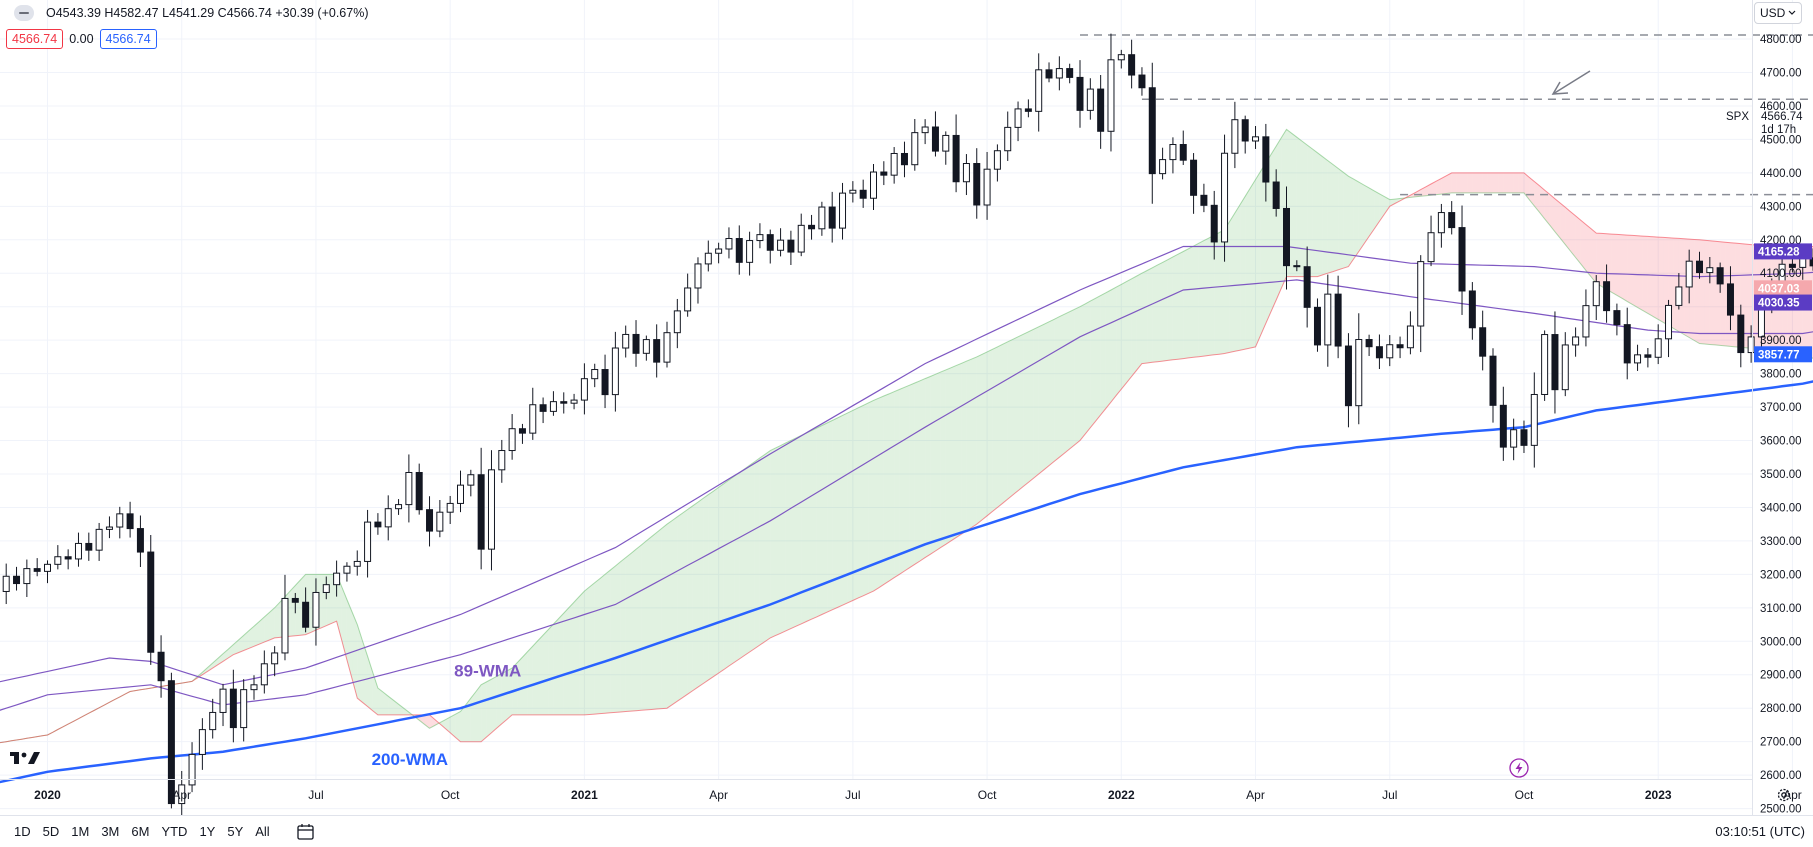 This screenshot has height=847, width=1813. What do you see at coordinates (110, 831) in the screenshot?
I see `range-3m-button: 3M` at bounding box center [110, 831].